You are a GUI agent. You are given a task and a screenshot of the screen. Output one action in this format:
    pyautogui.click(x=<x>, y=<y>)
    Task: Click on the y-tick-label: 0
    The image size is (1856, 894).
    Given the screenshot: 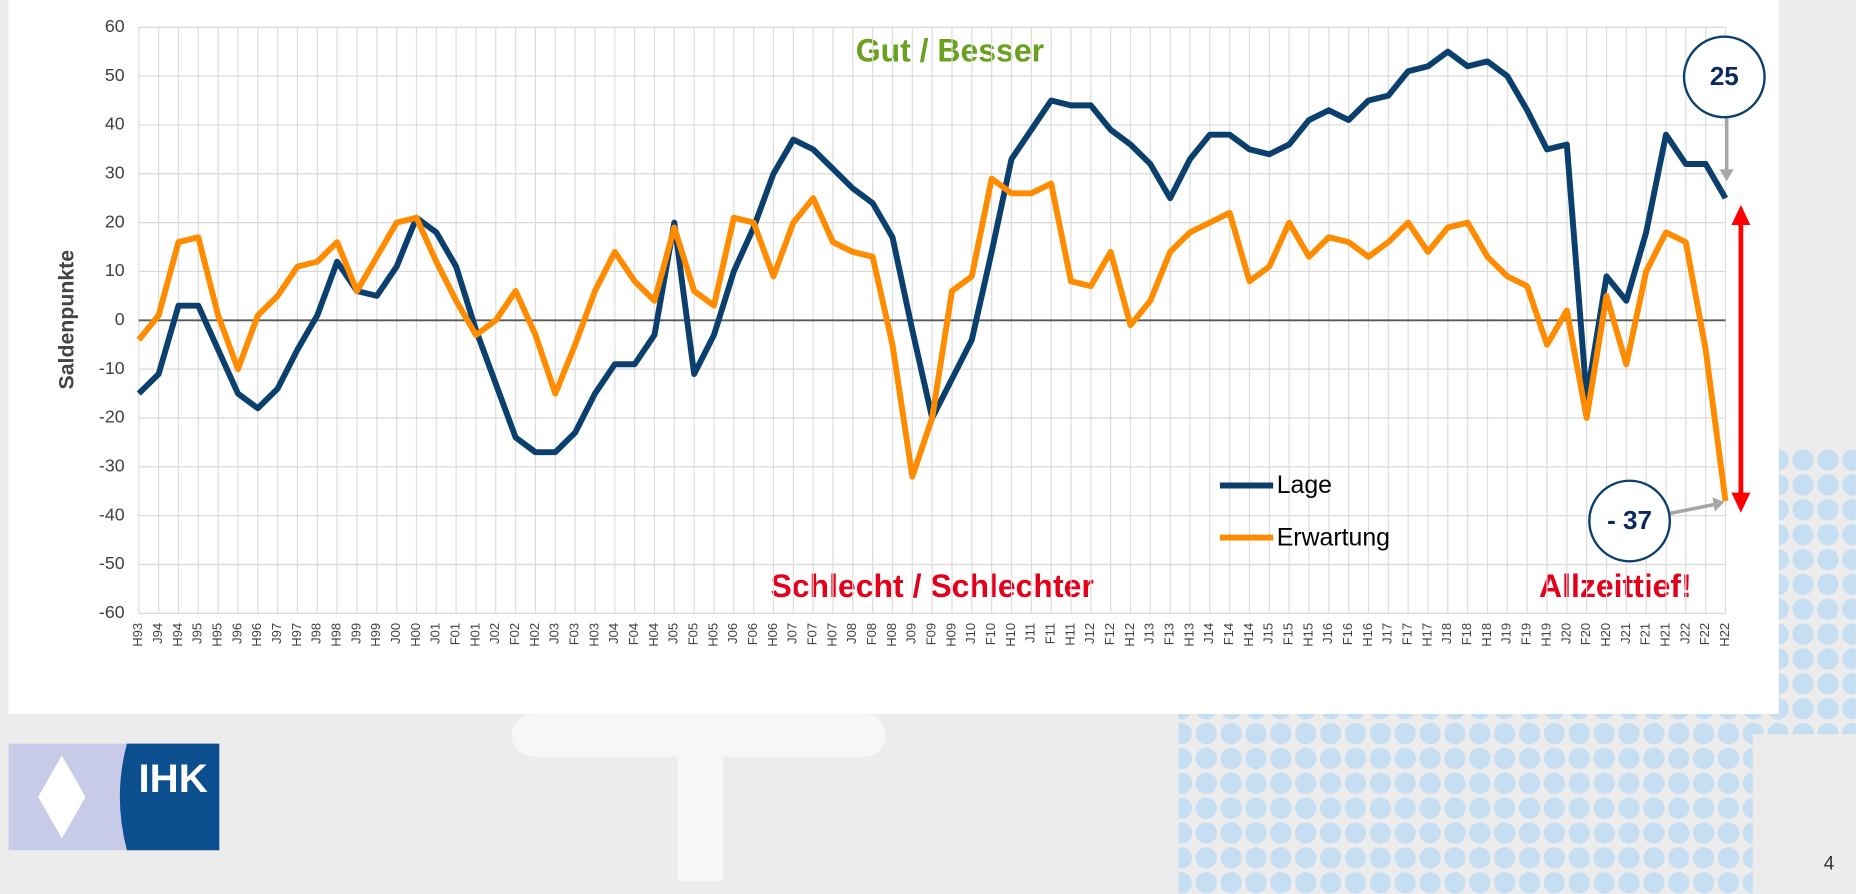 What is the action you would take?
    pyautogui.click(x=120, y=319)
    